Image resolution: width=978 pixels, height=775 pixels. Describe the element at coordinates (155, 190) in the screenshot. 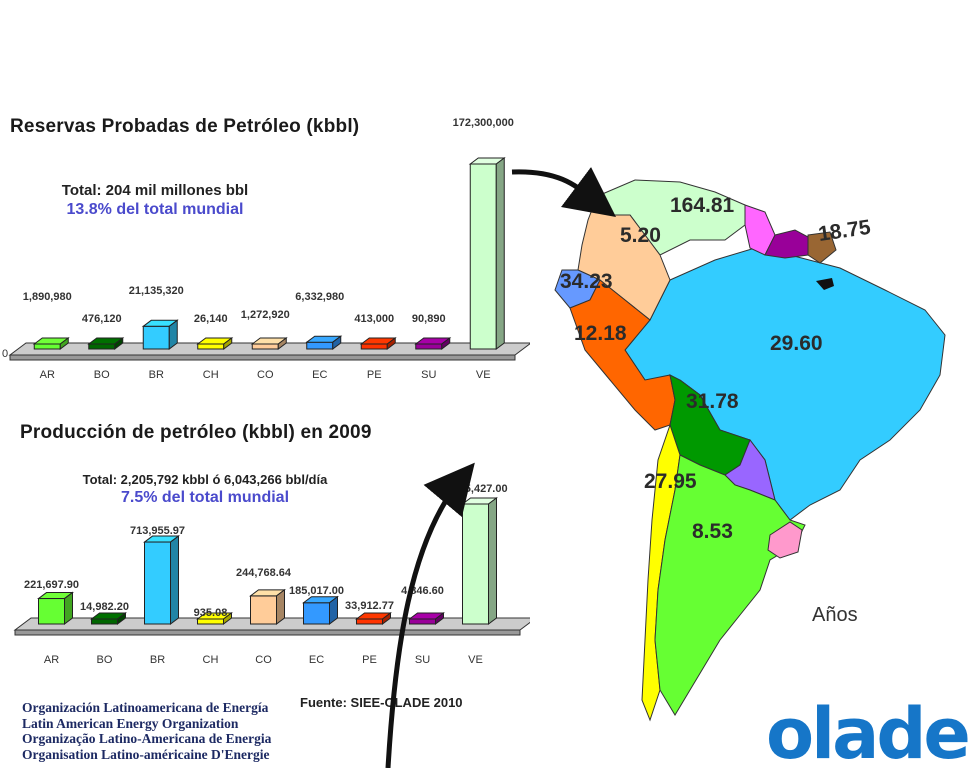

I see `reserves-total-text: Total: 204 mil millones bbl` at that location.